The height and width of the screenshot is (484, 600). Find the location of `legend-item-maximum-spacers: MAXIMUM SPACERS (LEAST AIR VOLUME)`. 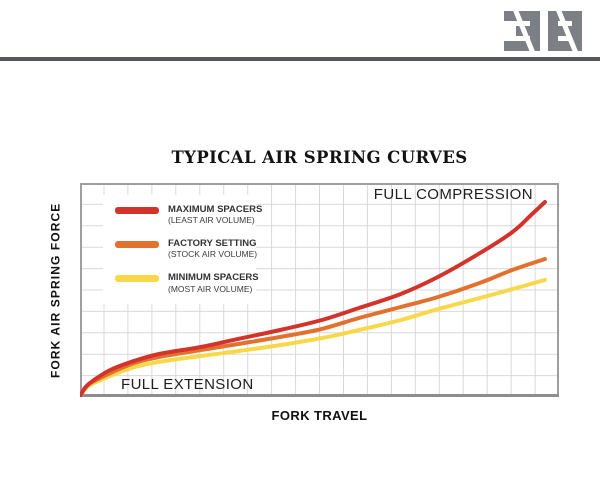

legend-item-maximum-spacers: MAXIMUM SPACERS (LEAST AIR VOLUME) is located at coordinates (188, 214).